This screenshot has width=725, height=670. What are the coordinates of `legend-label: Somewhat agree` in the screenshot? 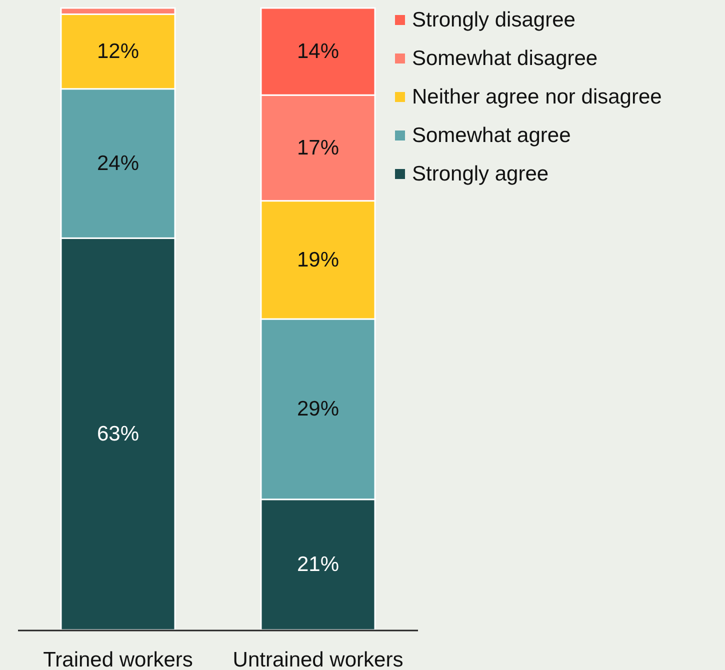 It's located at (491, 135).